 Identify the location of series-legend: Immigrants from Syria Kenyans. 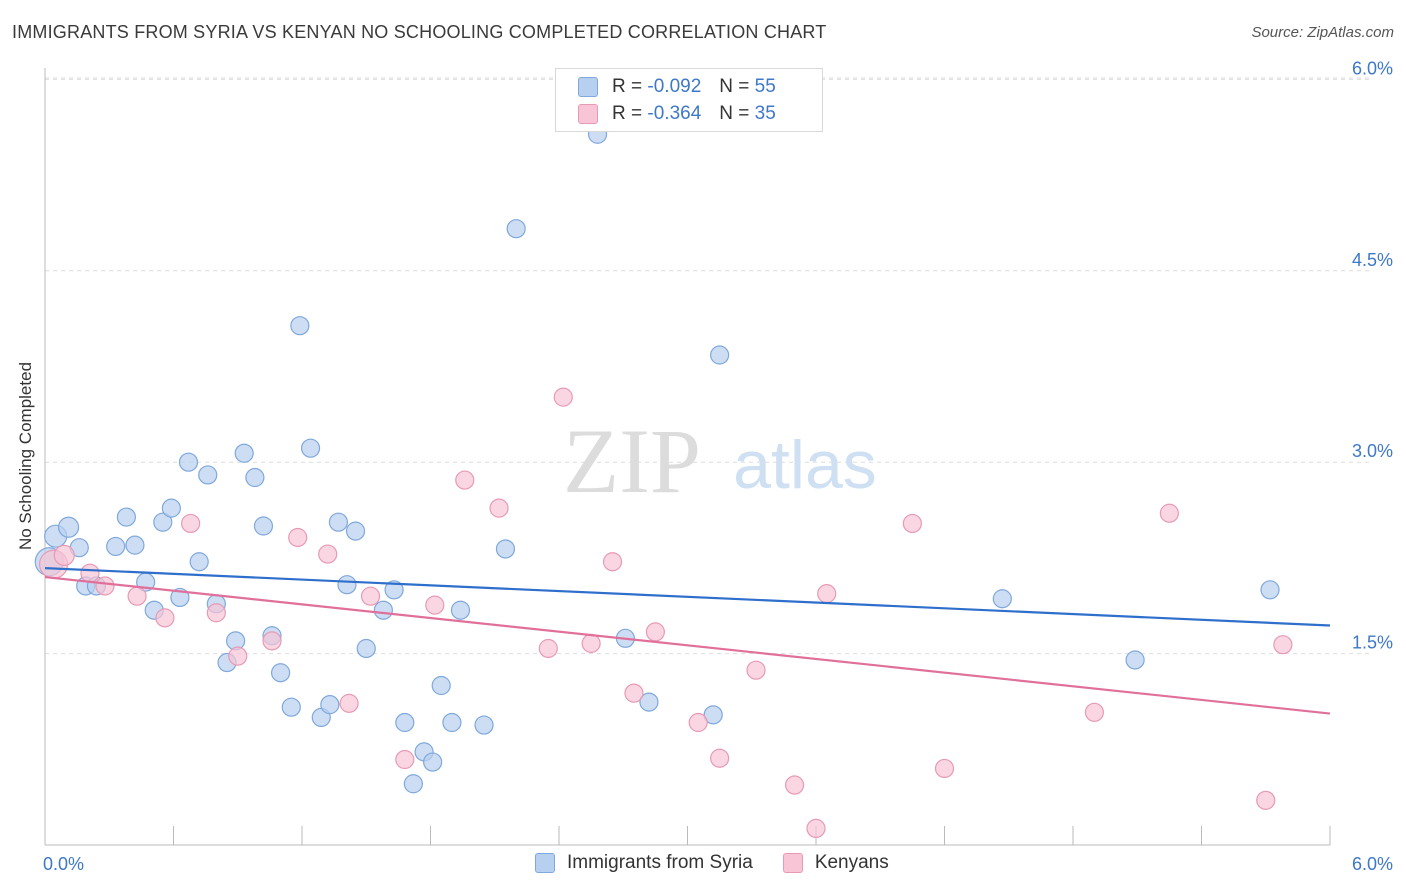
(727, 863).